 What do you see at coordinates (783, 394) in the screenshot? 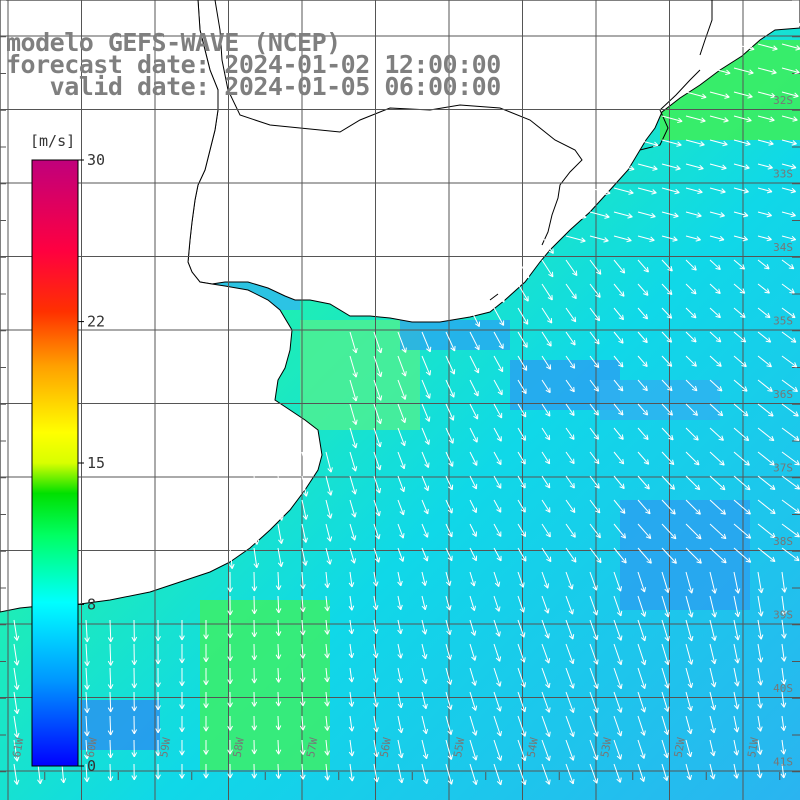
I see `latitude-label: 36S` at bounding box center [783, 394].